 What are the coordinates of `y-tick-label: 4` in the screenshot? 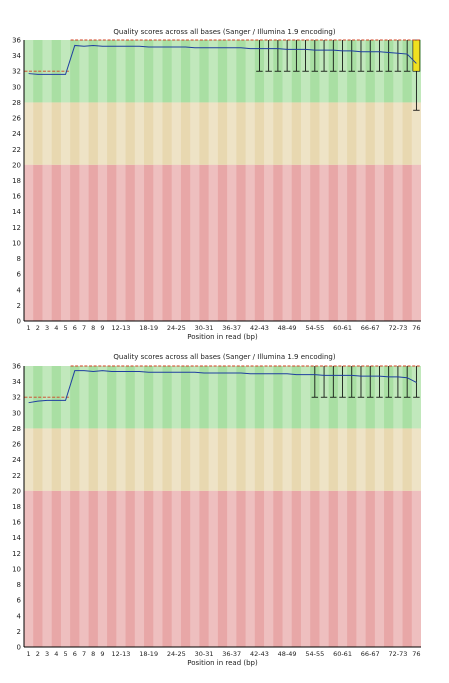 It's located at (19, 290).